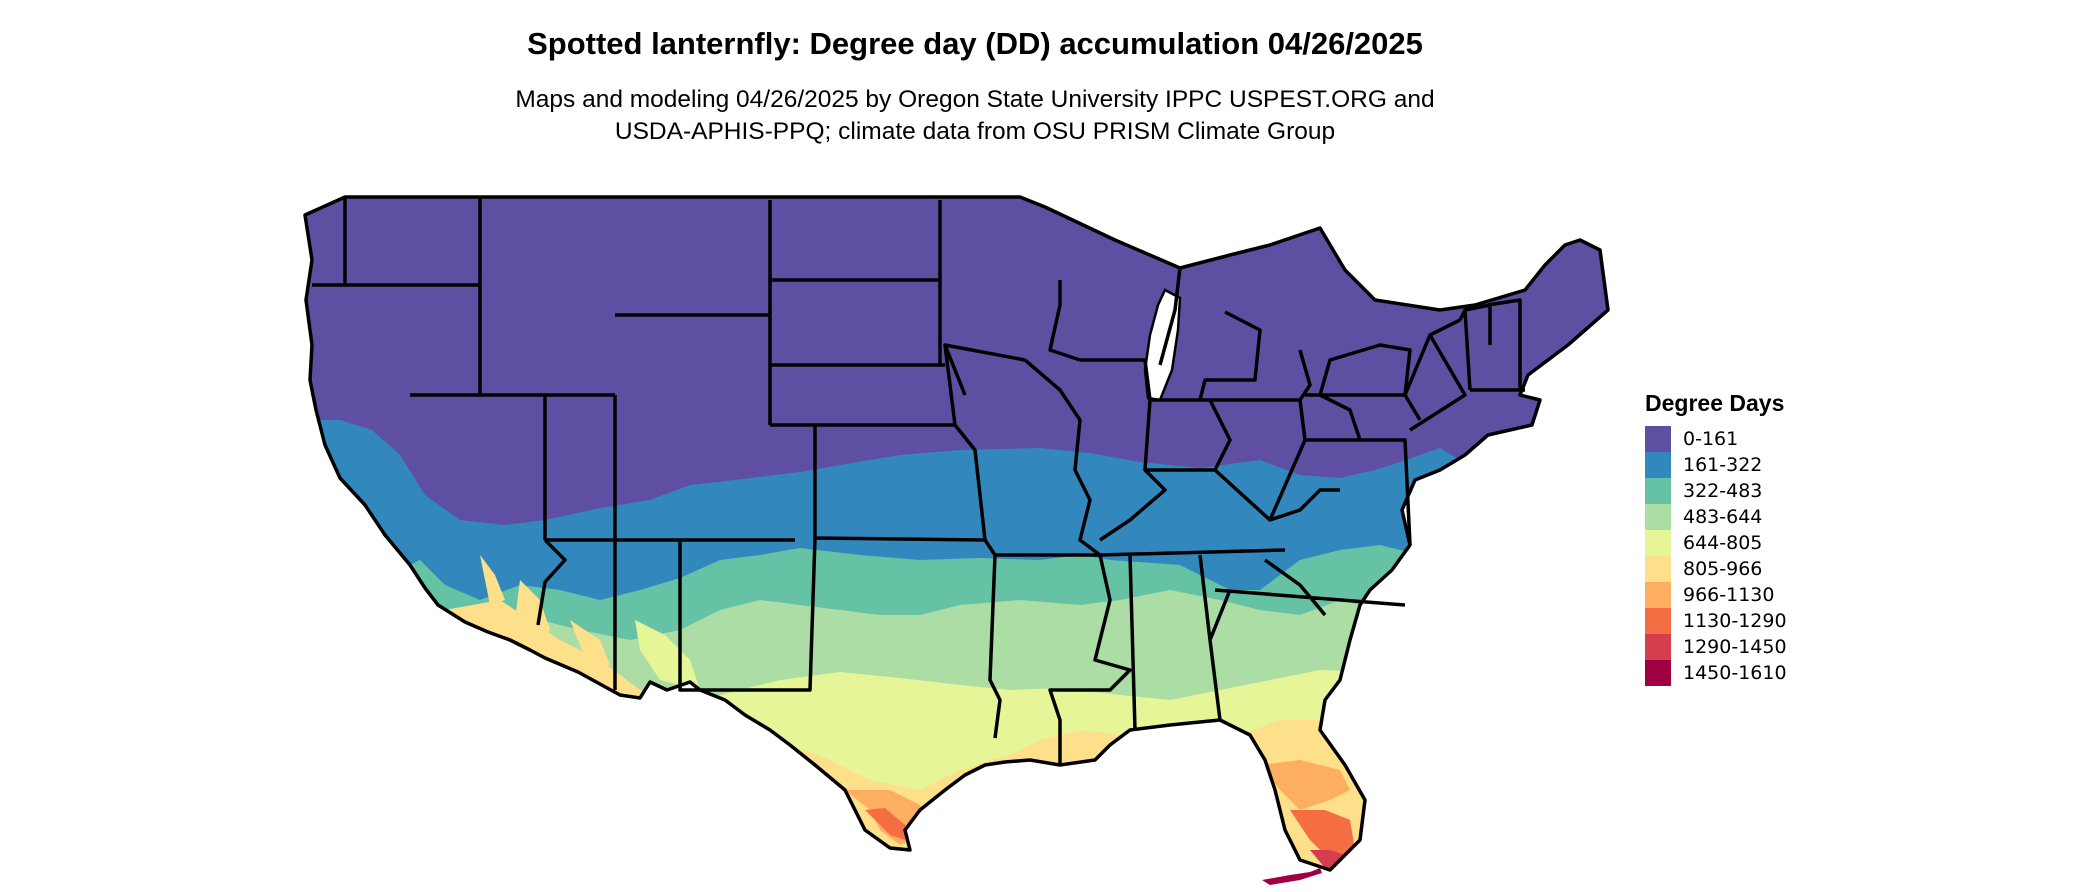 This screenshot has width=2100, height=892. I want to click on legend-item: 161-322, so click(1716, 465).